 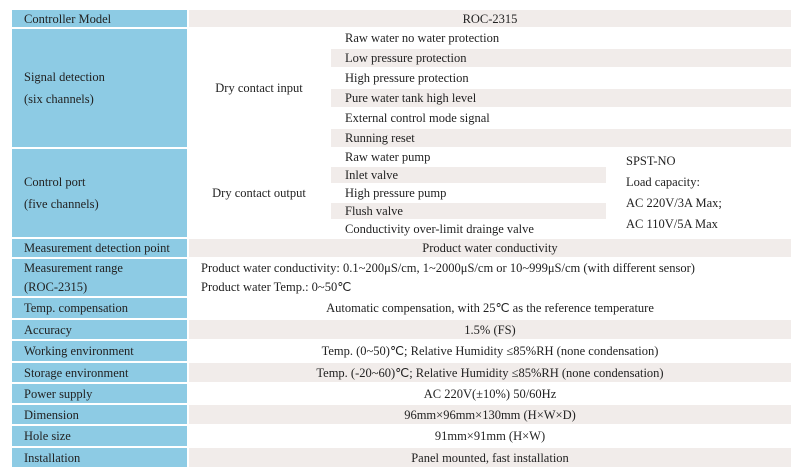 What do you see at coordinates (561, 38) in the screenshot?
I see `signal-item: Raw water no water protection` at bounding box center [561, 38].